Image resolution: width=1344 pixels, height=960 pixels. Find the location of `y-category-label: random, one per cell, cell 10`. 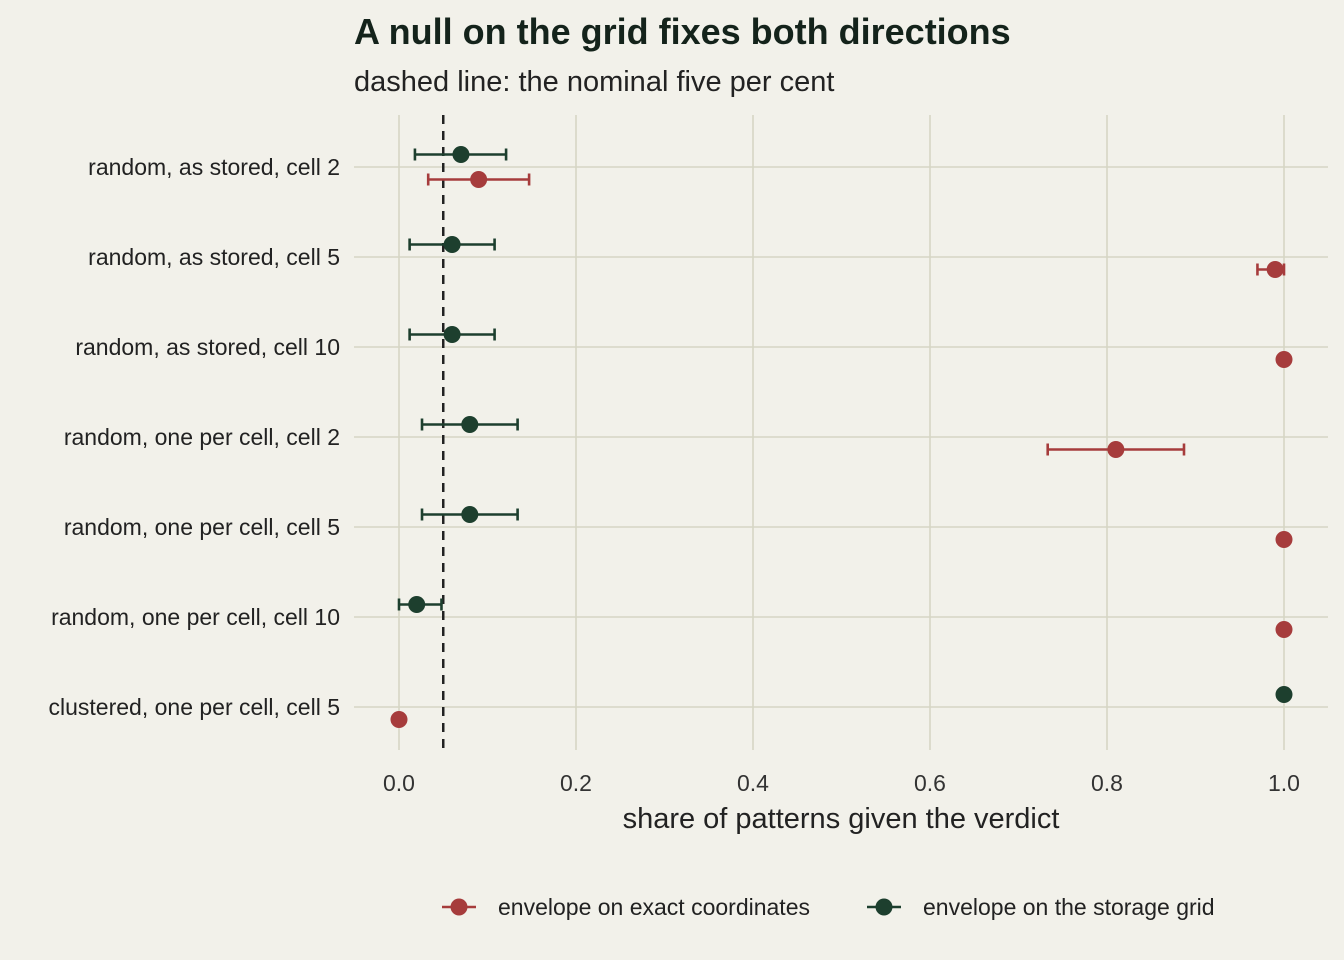

y-category-label: random, one per cell, cell 10 is located at coordinates (195, 617).